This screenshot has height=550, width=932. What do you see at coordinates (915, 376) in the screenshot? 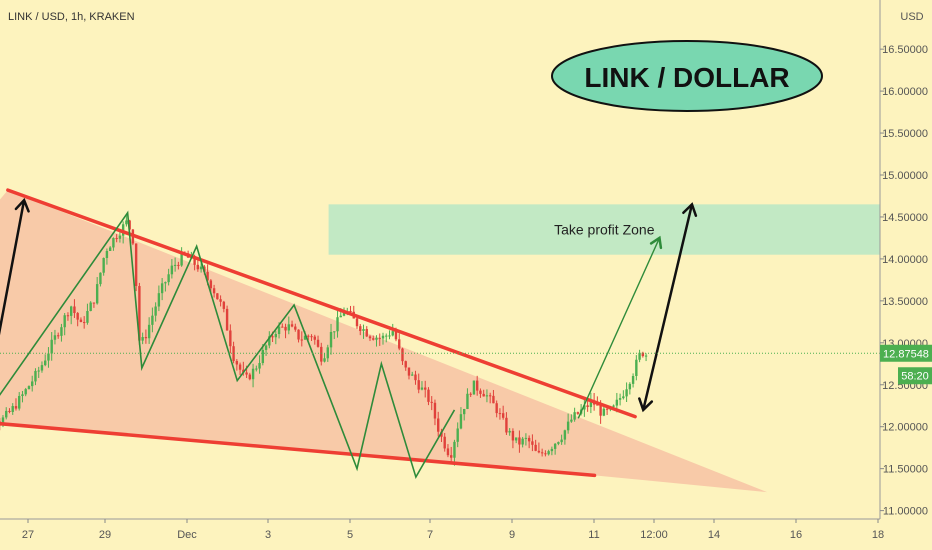
I see `countdown-value: 58:20` at bounding box center [915, 376].